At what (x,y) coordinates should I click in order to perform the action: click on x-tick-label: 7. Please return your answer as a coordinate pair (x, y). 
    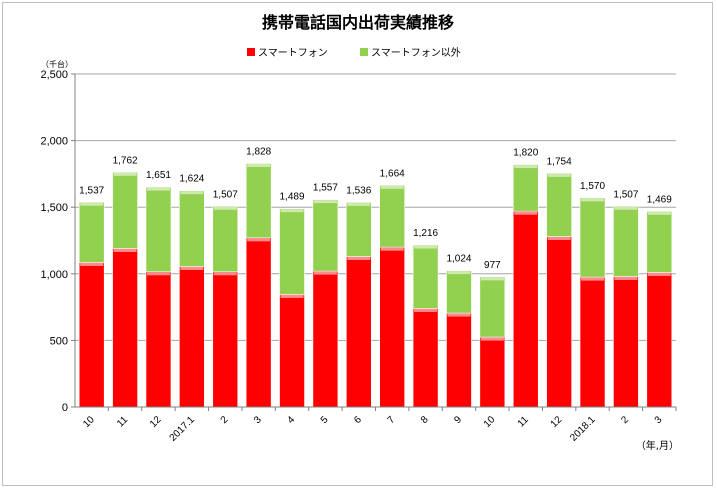
    Looking at the image, I should click on (392, 420).